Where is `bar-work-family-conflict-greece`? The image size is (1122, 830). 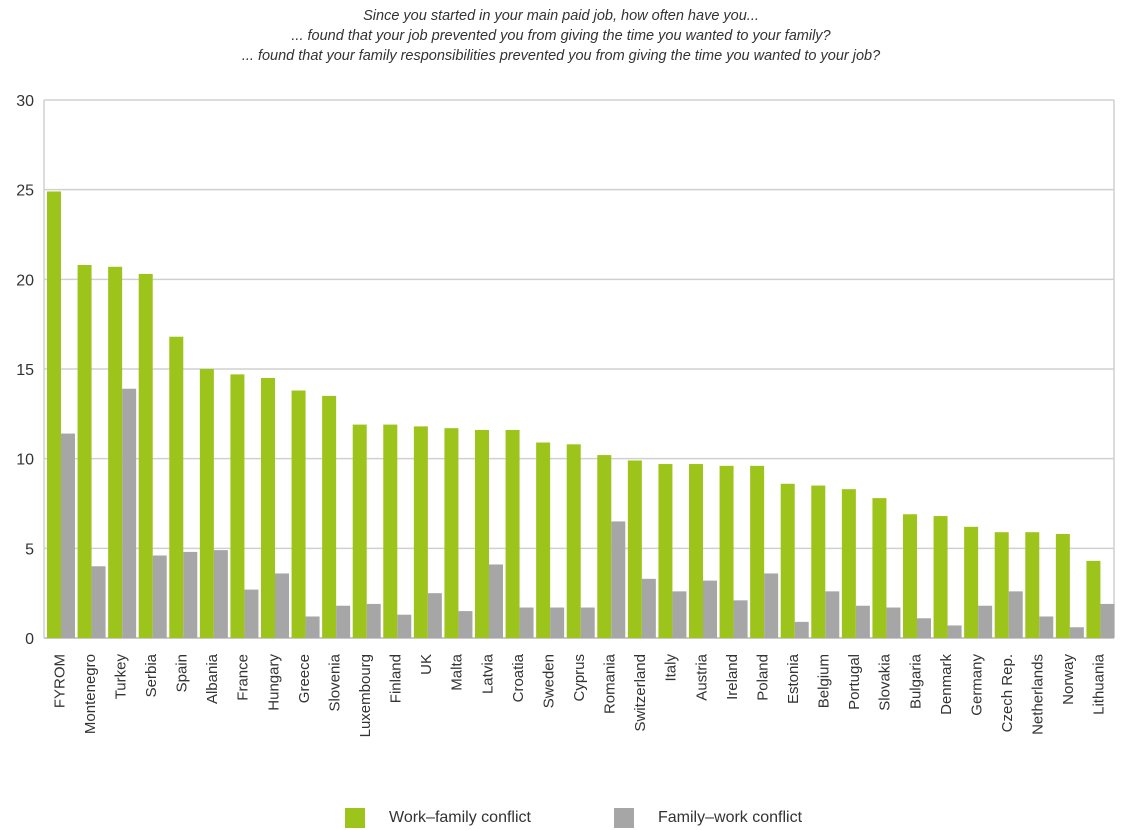
bar-work-family-conflict-greece is located at coordinates (298, 514).